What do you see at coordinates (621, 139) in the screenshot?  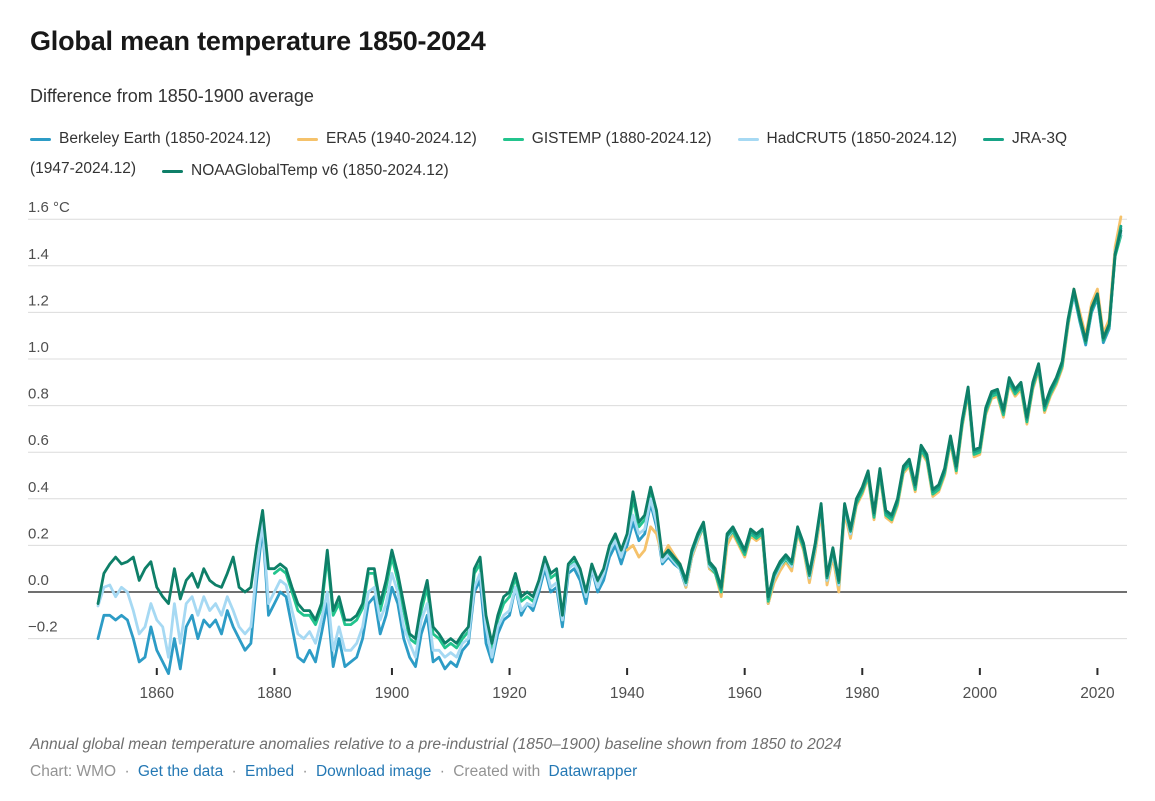 I see `legend-label: GISTEMP (1880-2024.12)` at bounding box center [621, 139].